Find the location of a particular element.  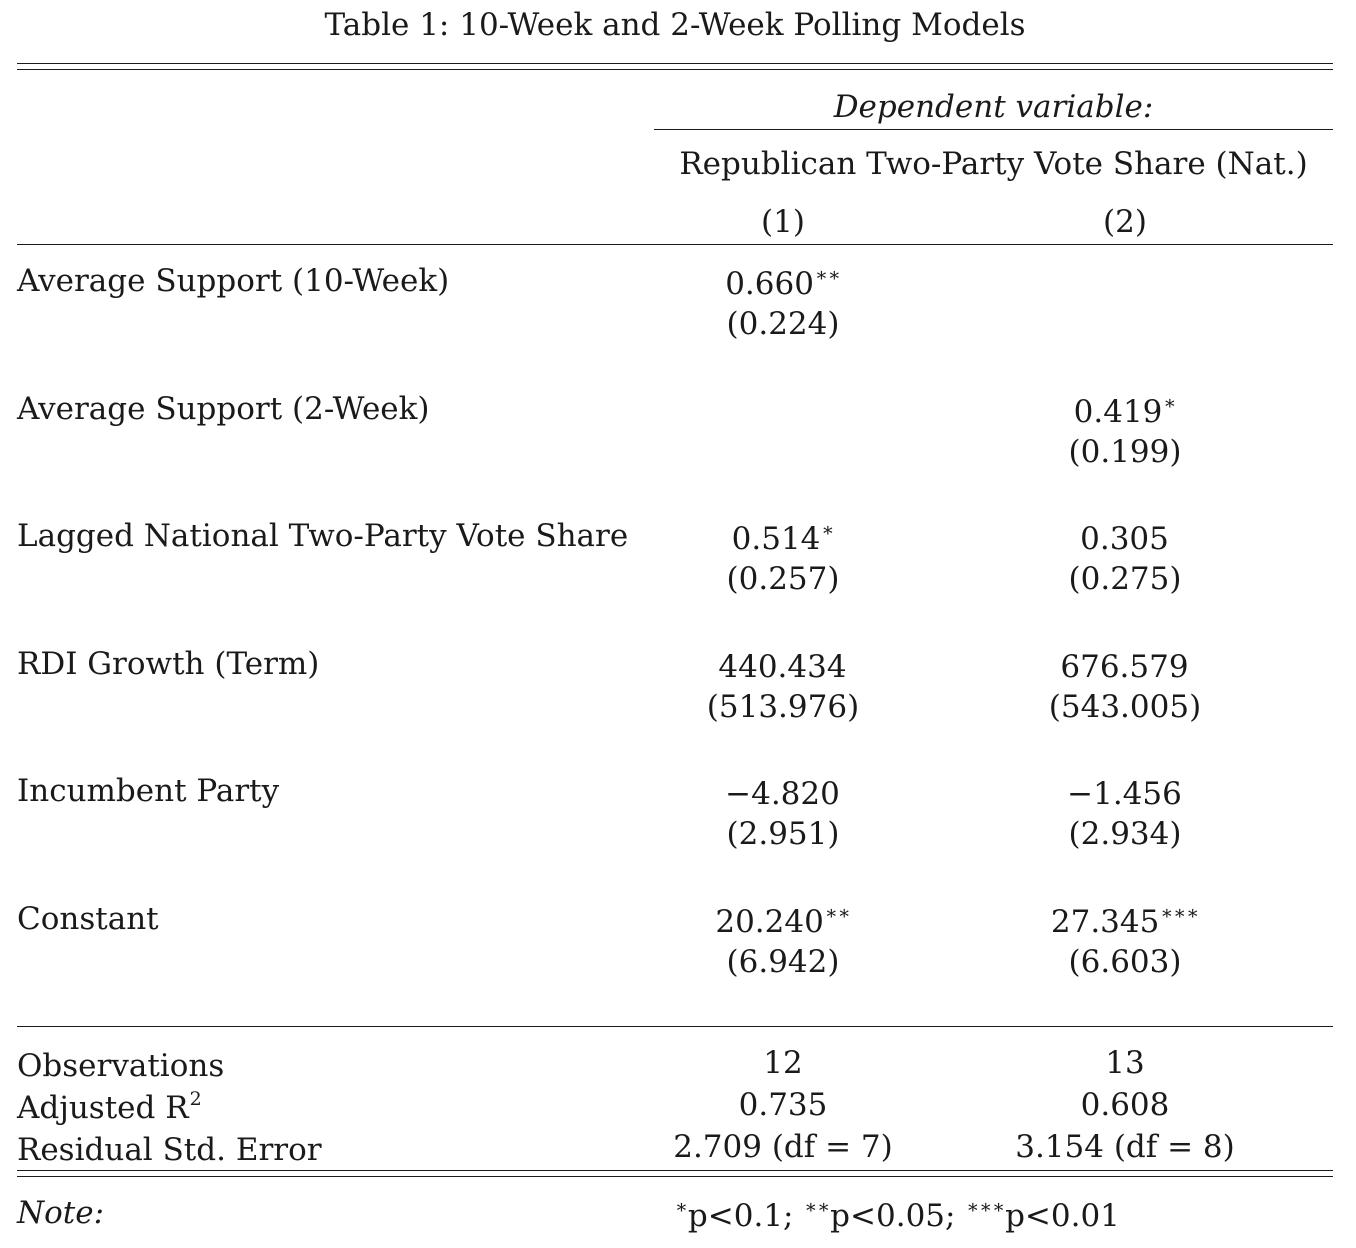

stat-label: Observations is located at coordinates (121, 1065).